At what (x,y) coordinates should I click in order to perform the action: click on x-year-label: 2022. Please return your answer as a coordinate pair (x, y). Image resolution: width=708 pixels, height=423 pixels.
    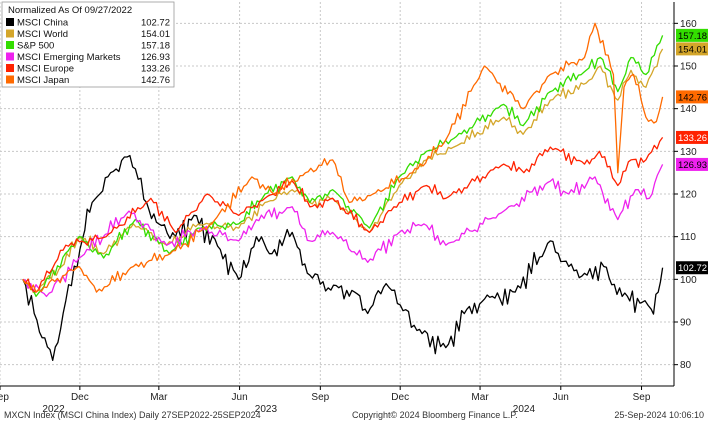
    Looking at the image, I should click on (53, 409).